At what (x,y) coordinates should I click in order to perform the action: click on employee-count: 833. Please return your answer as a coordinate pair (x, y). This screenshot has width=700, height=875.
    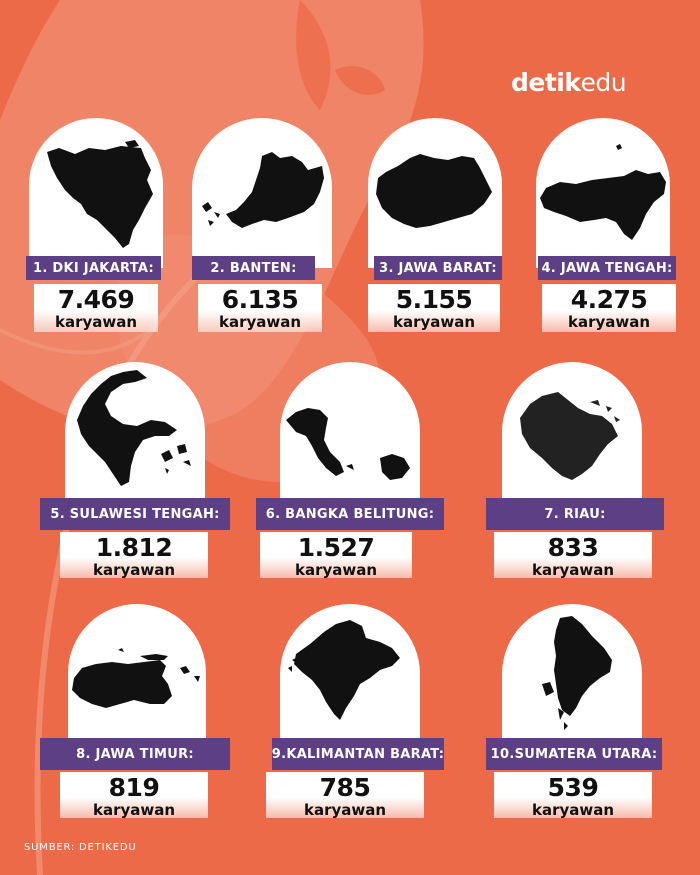
    Looking at the image, I should click on (573, 547).